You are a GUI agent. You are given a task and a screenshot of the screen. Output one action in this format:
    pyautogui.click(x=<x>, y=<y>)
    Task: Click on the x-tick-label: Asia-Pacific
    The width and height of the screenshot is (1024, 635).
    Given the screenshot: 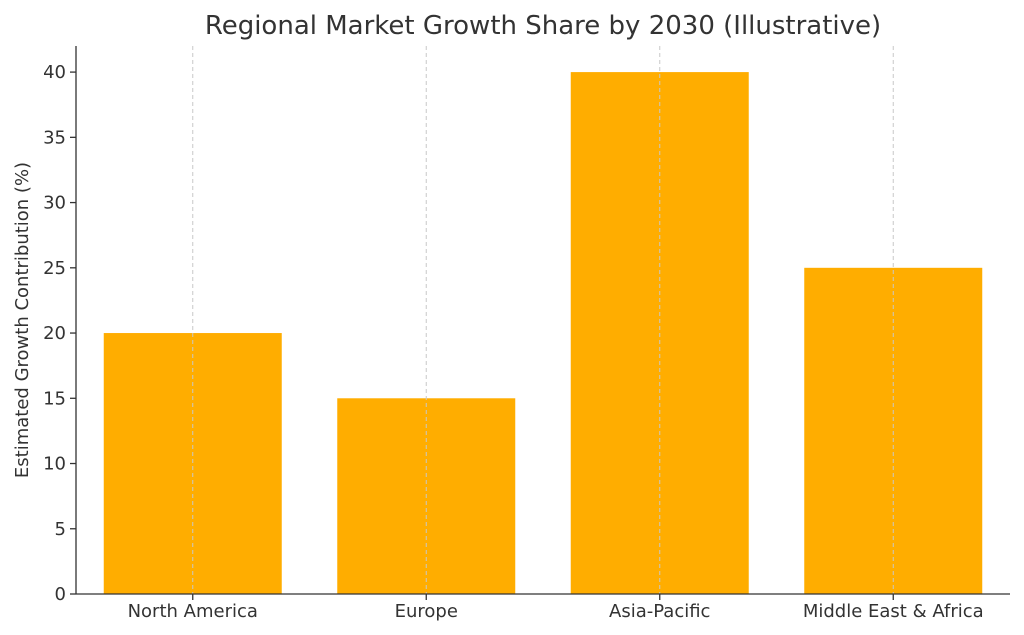 What is the action you would take?
    pyautogui.click(x=659, y=611)
    